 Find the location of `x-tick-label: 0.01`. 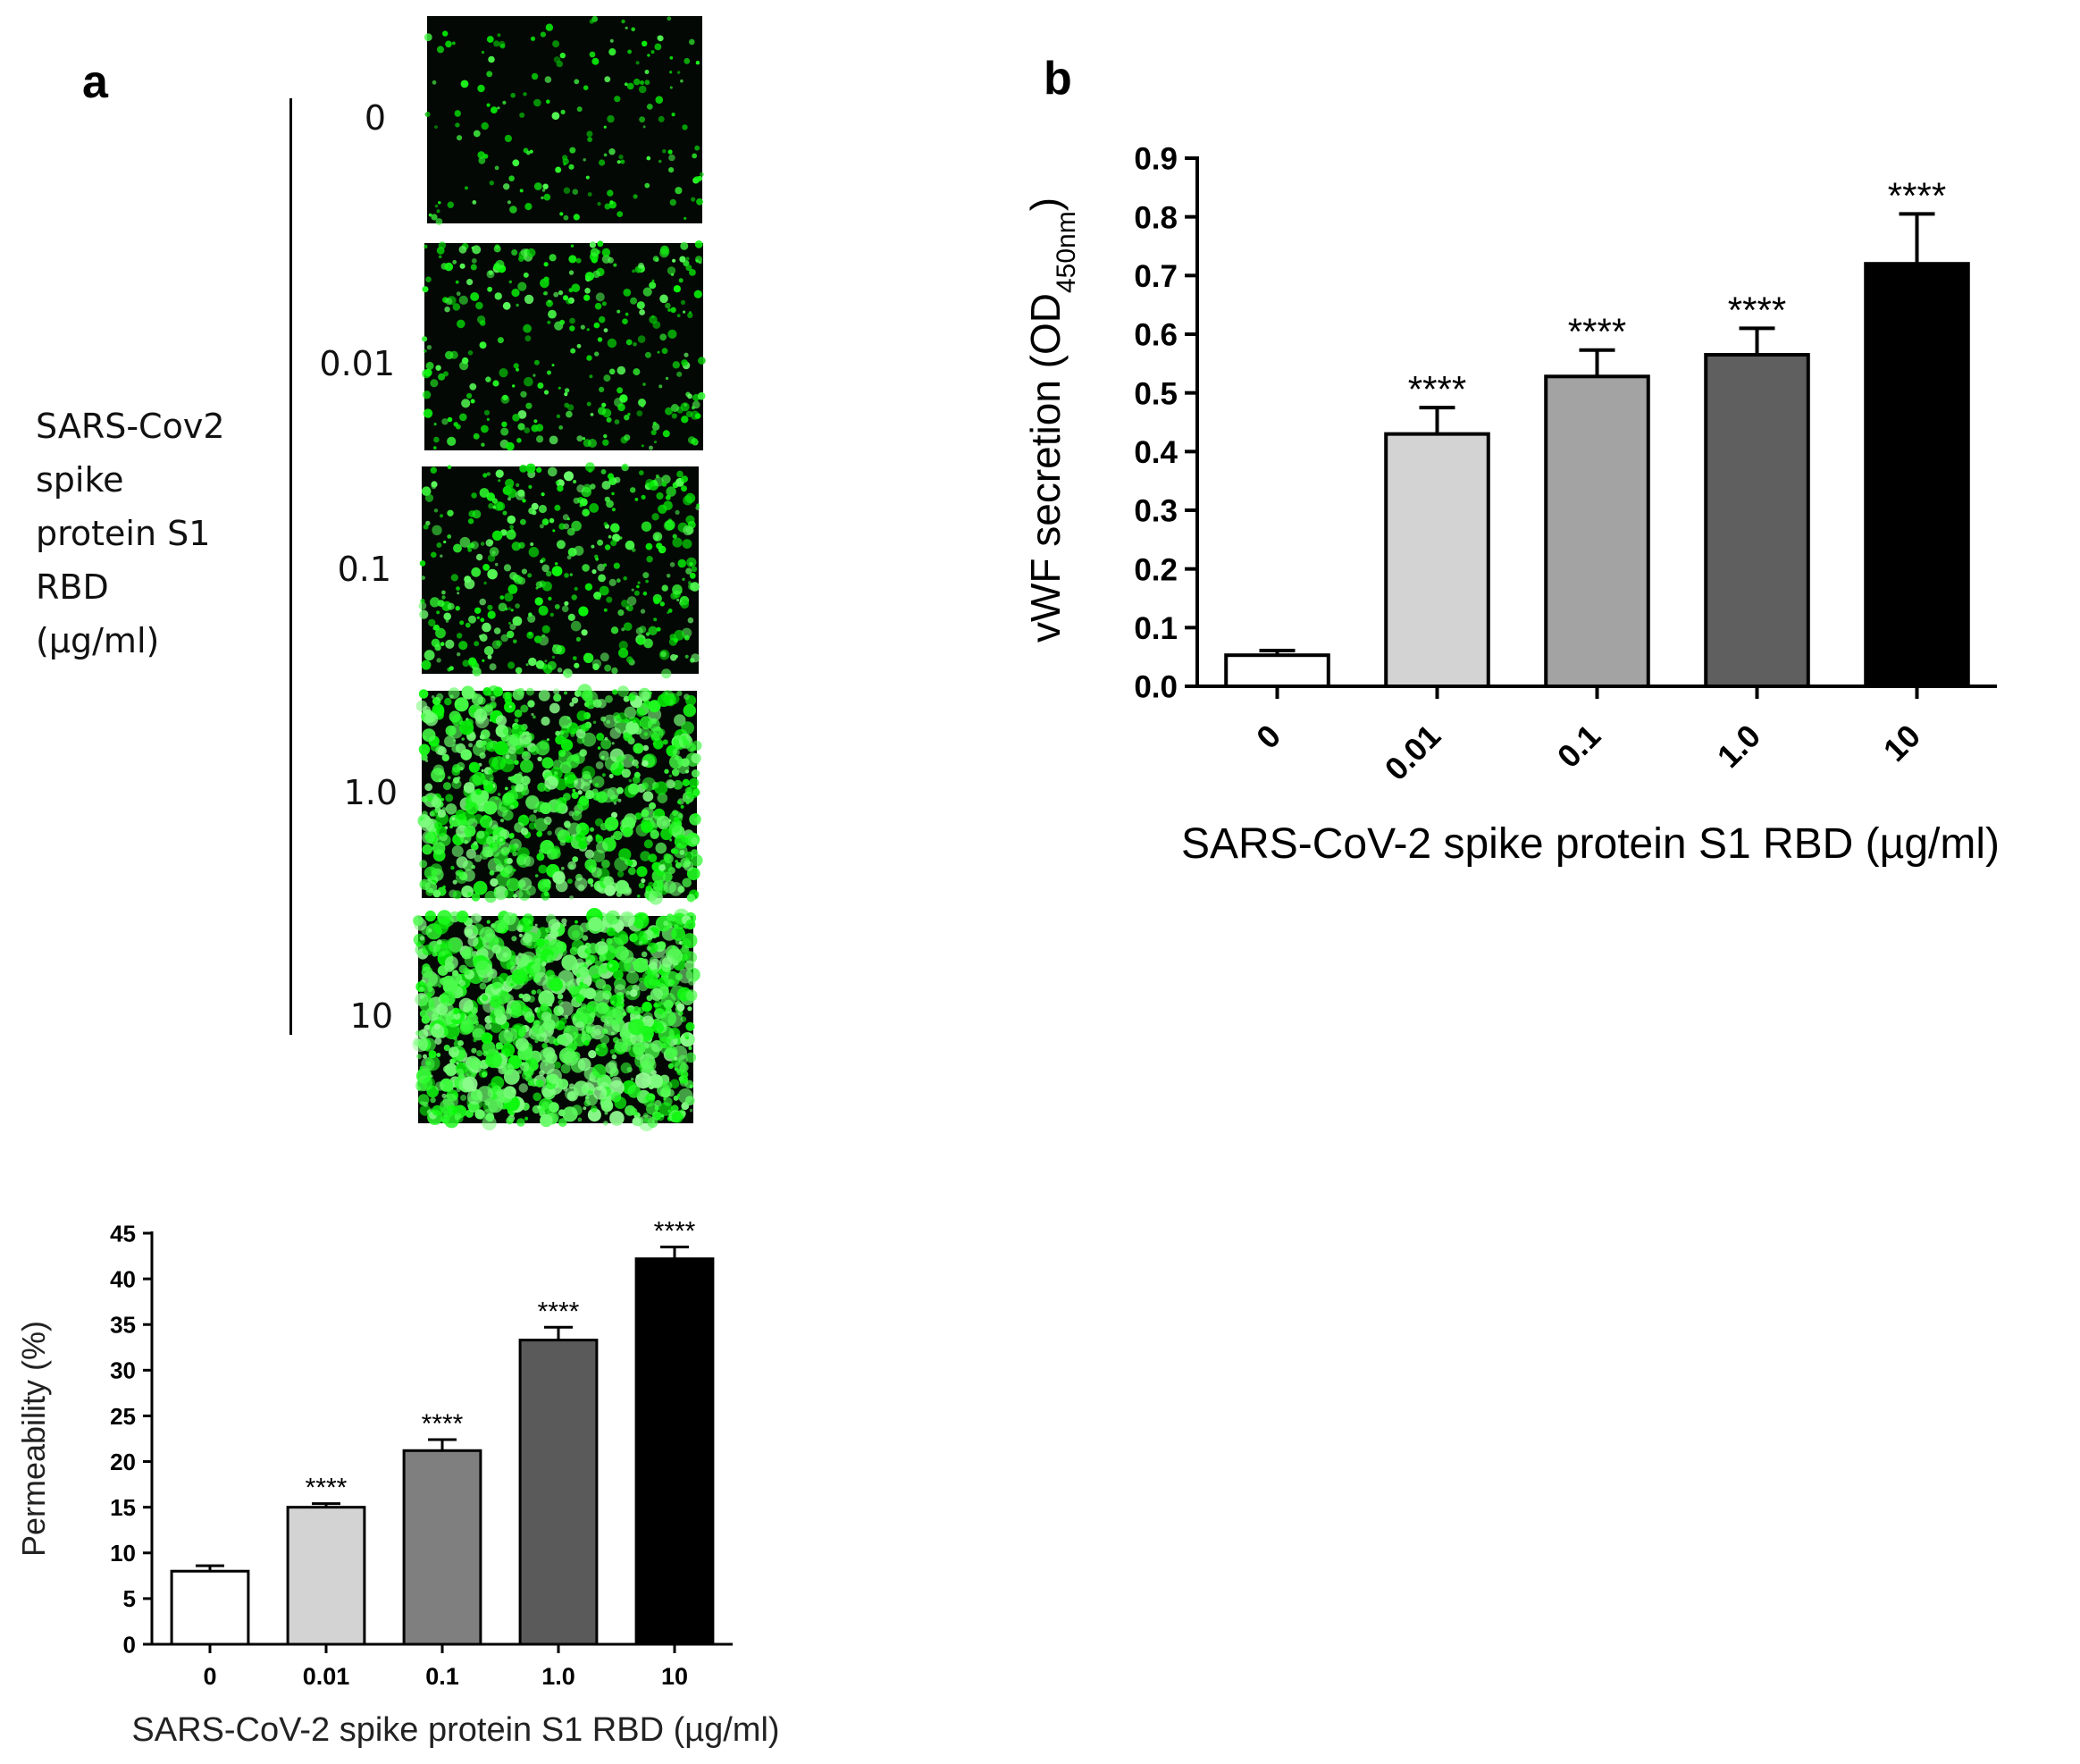

x-tick-label: 0.01 is located at coordinates (1413, 753).